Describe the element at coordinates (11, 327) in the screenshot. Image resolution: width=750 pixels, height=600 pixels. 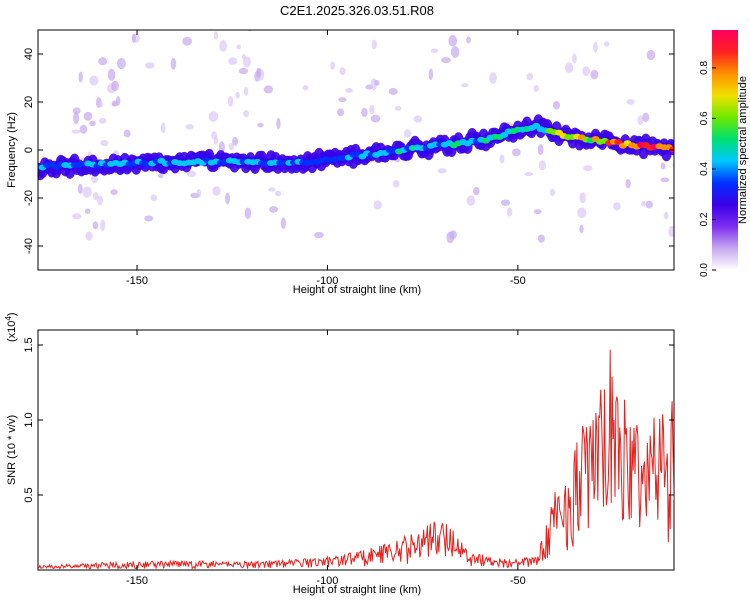
I see `snr-y-multiplier: (x104)` at that location.